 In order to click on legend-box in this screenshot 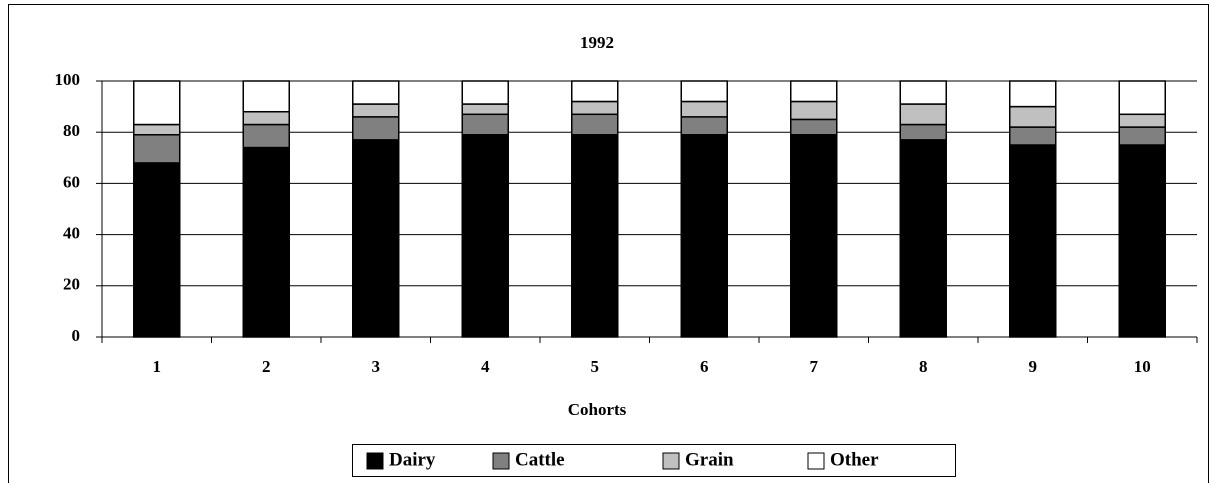, I will do `click(654, 460)`.